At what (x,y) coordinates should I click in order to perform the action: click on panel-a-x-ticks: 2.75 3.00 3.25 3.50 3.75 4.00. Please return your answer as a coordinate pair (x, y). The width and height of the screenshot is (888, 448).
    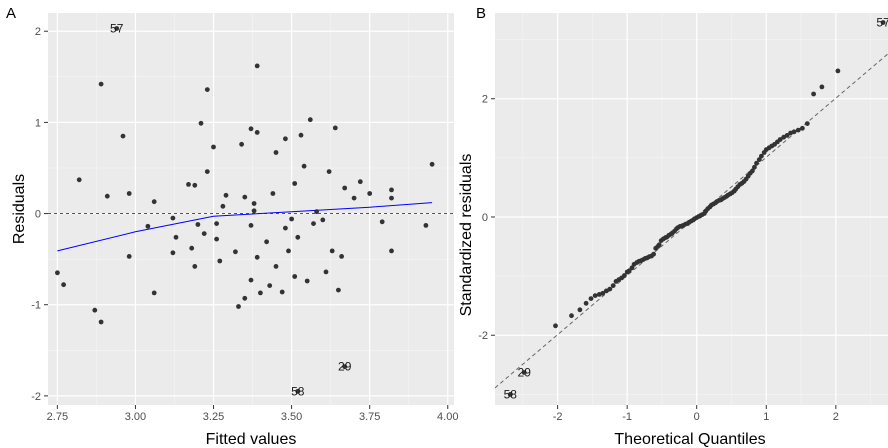
    Looking at the image, I should click on (252, 414).